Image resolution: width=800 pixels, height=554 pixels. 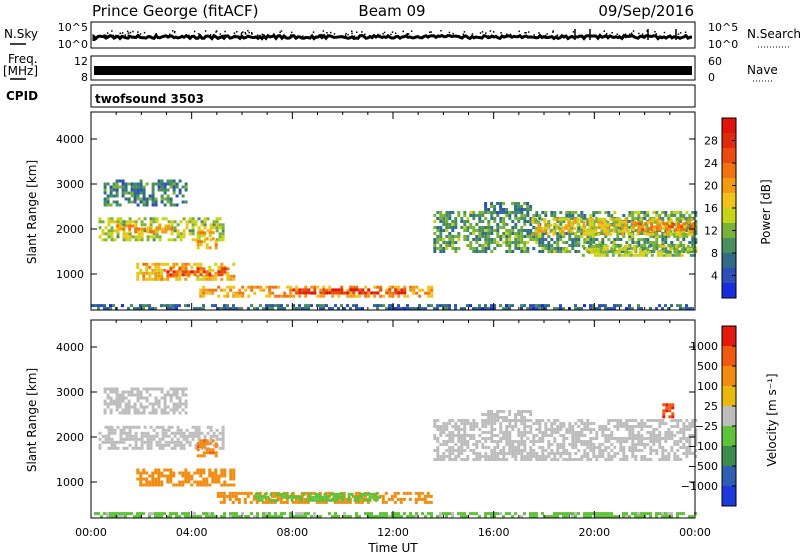 What do you see at coordinates (706, 426) in the screenshot?
I see `colorbar-tick-label: −25` at bounding box center [706, 426].